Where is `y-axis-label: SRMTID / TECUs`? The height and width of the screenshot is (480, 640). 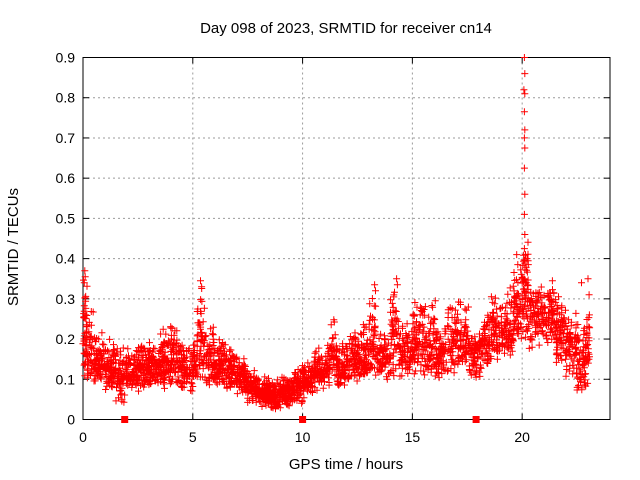
y-axis-label: SRMTID / TECUs is located at coordinates (13, 247).